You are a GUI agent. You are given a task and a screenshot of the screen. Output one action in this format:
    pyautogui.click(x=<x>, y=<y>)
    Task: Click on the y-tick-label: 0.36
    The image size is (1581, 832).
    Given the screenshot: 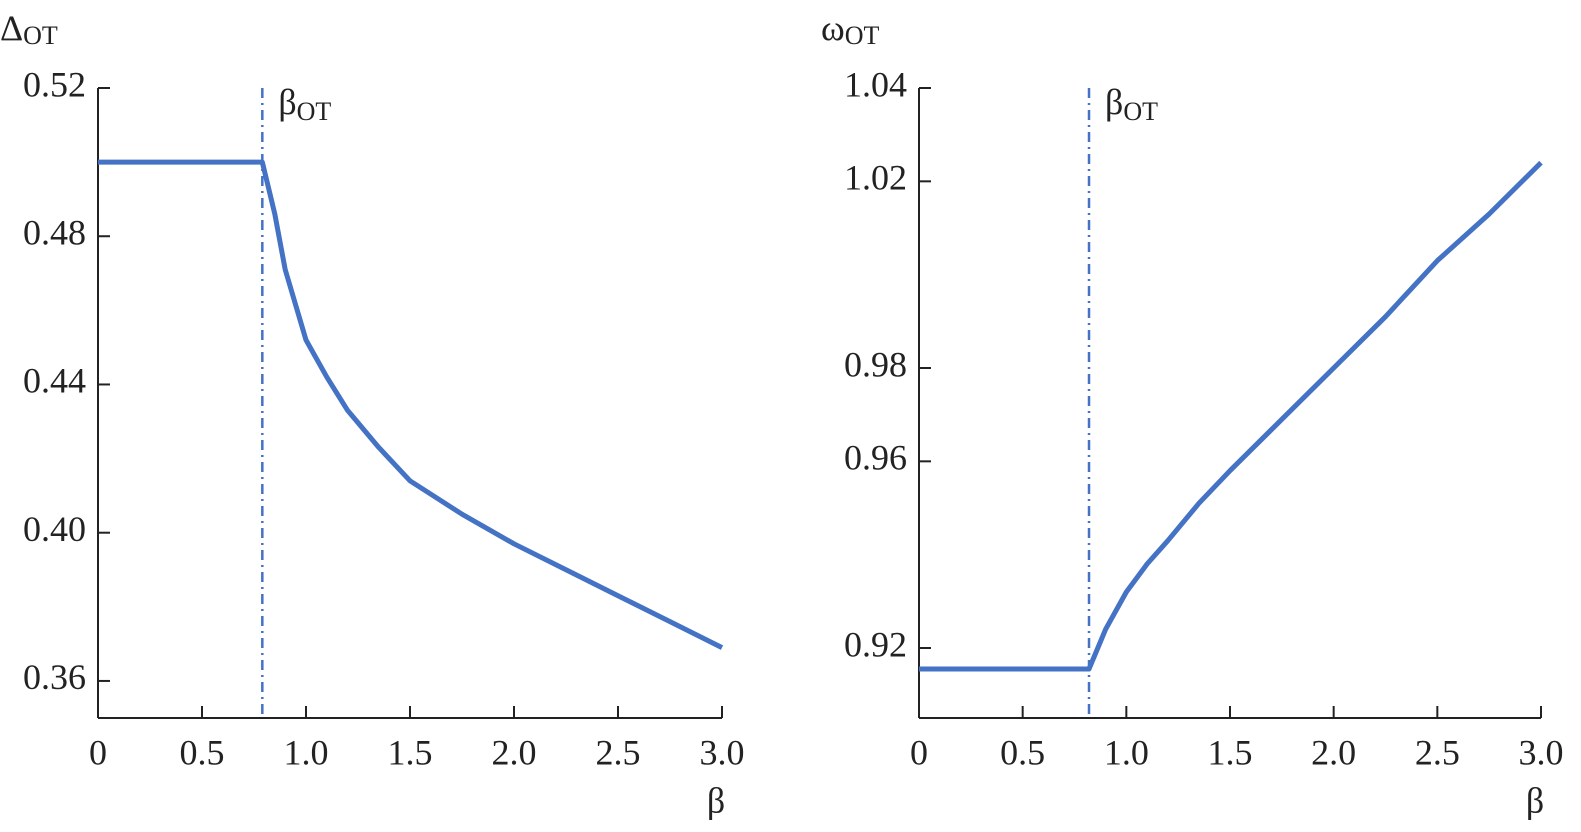 What is the action you would take?
    pyautogui.click(x=54, y=677)
    